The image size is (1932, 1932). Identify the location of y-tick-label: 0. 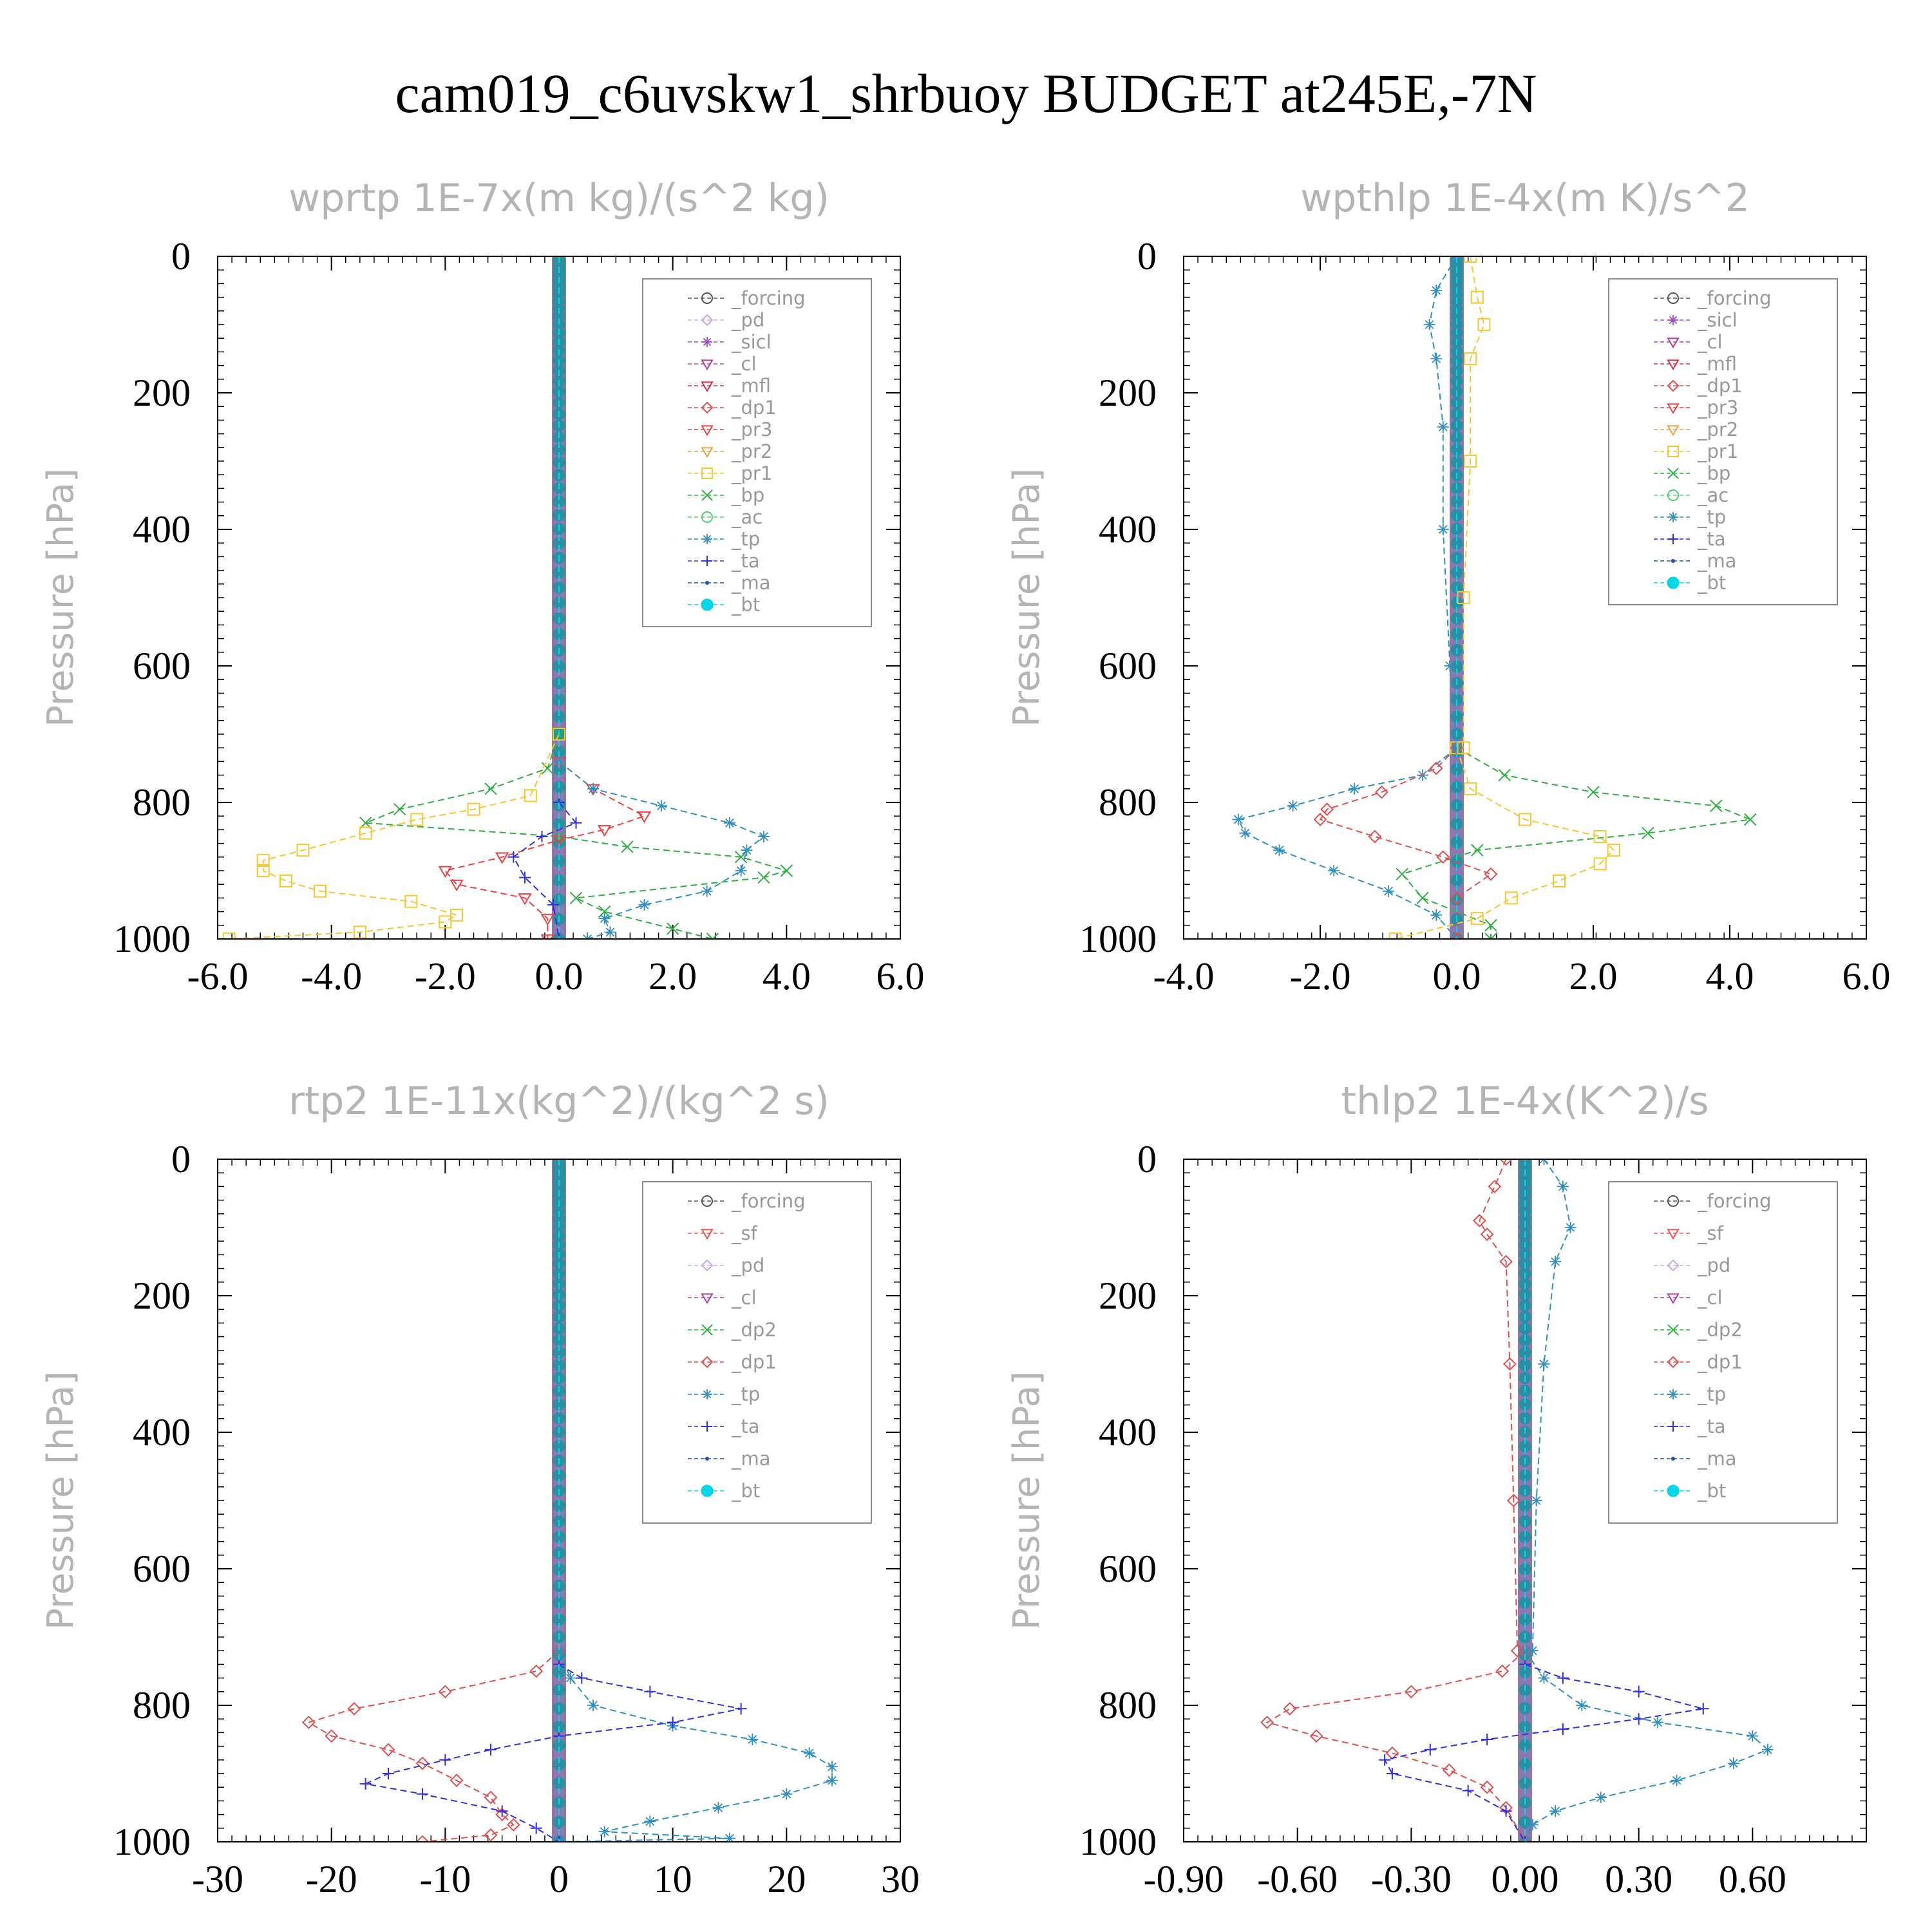
(181, 256).